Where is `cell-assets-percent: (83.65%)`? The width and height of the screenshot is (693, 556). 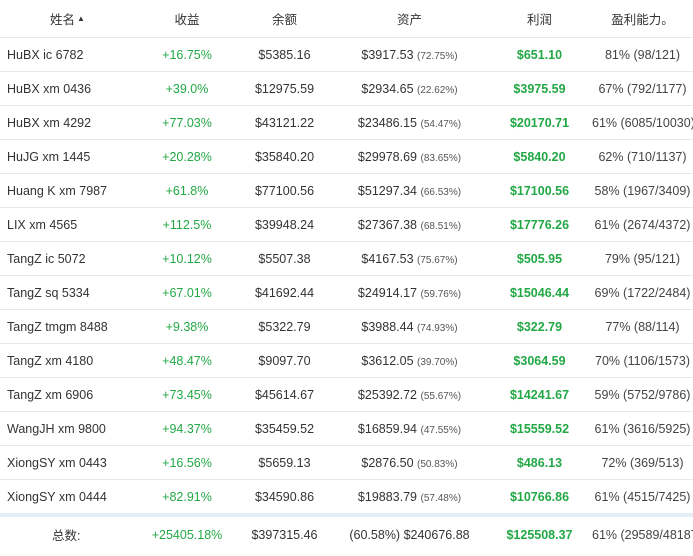 cell-assets-percent: (83.65%) is located at coordinates (441, 158).